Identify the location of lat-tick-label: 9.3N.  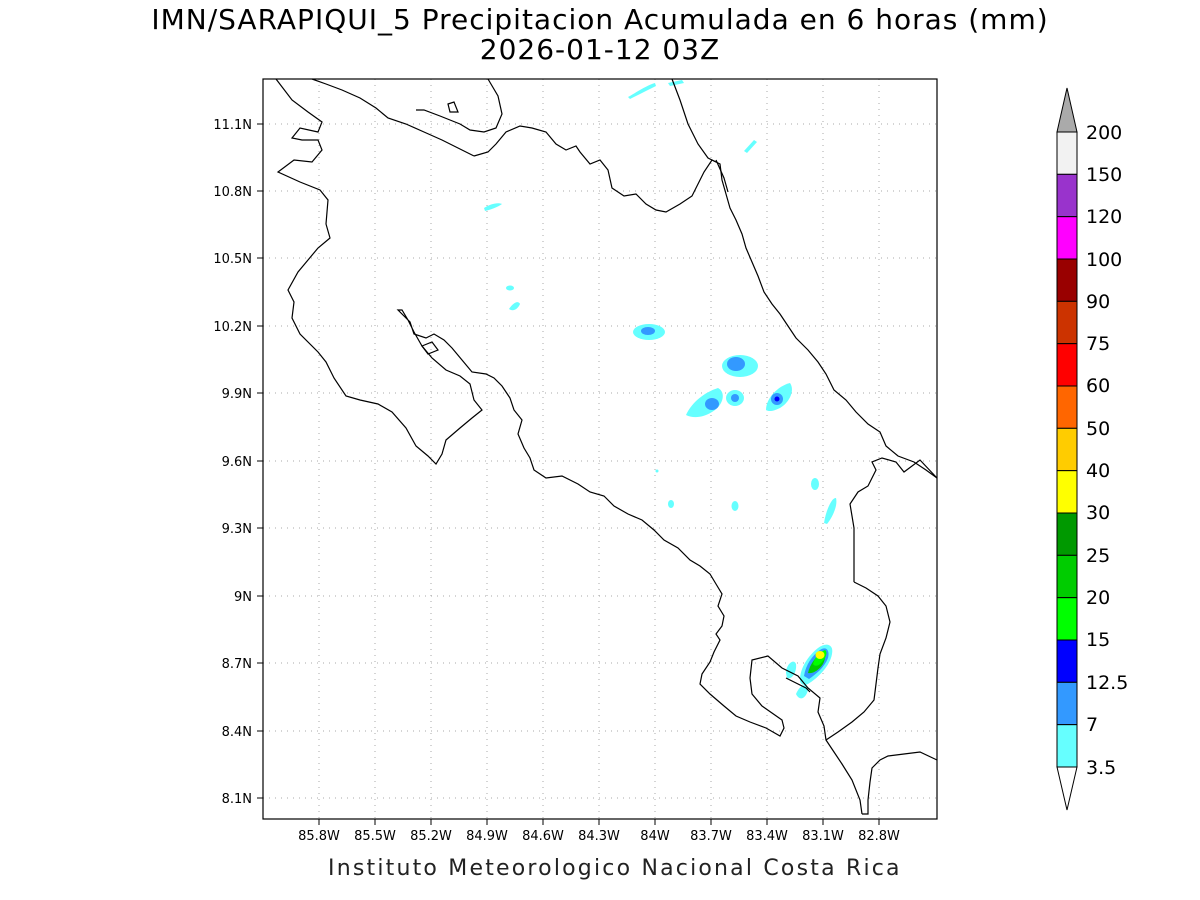
(237, 529).